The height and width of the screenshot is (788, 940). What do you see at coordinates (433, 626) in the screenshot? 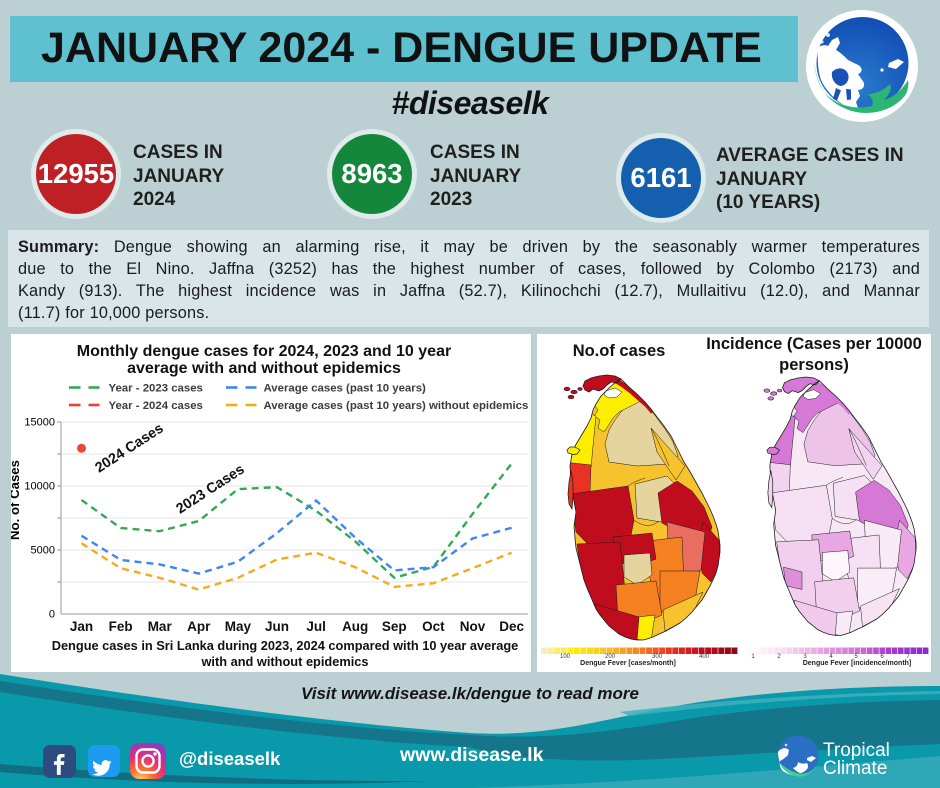
I see `svg-text: Oct` at bounding box center [433, 626].